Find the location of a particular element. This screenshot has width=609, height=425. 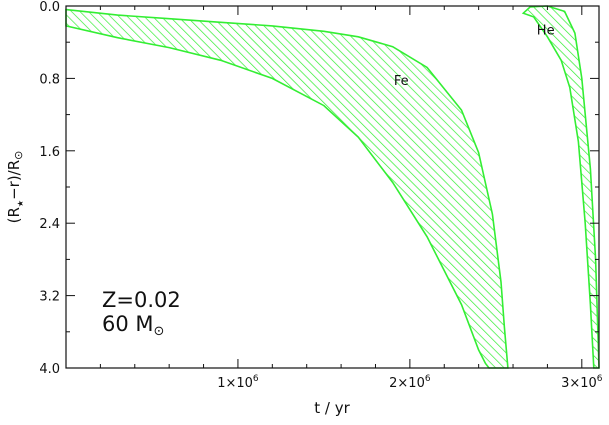

annotation-block: Z=0.02 60 M⊙ is located at coordinates (141, 313).